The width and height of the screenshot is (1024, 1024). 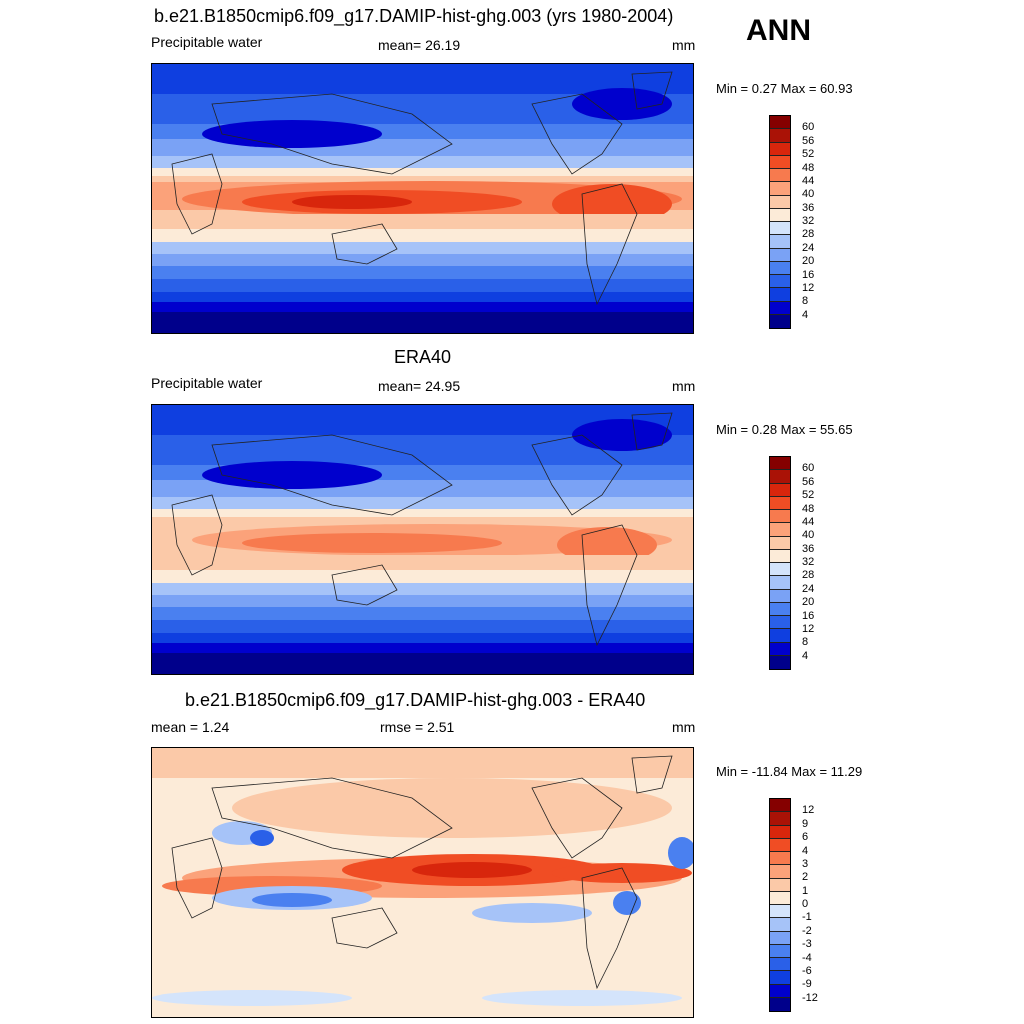 I want to click on panel-1-colorbar, so click(x=780, y=222).